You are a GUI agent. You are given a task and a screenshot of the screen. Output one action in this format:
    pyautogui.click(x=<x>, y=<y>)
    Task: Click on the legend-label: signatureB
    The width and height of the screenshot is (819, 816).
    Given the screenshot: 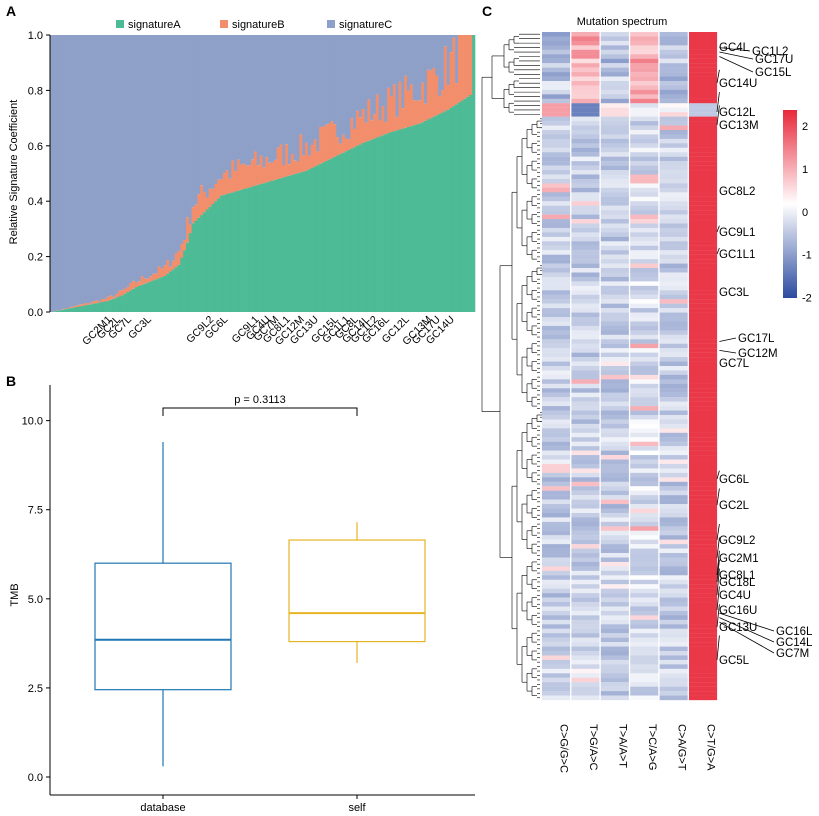 What is the action you would take?
    pyautogui.click(x=258, y=25)
    